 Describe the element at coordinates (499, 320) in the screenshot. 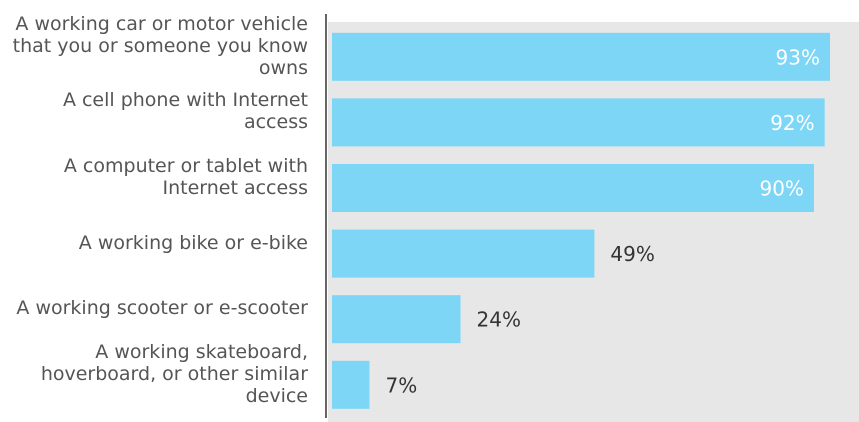

I see `value-label: 24%` at that location.